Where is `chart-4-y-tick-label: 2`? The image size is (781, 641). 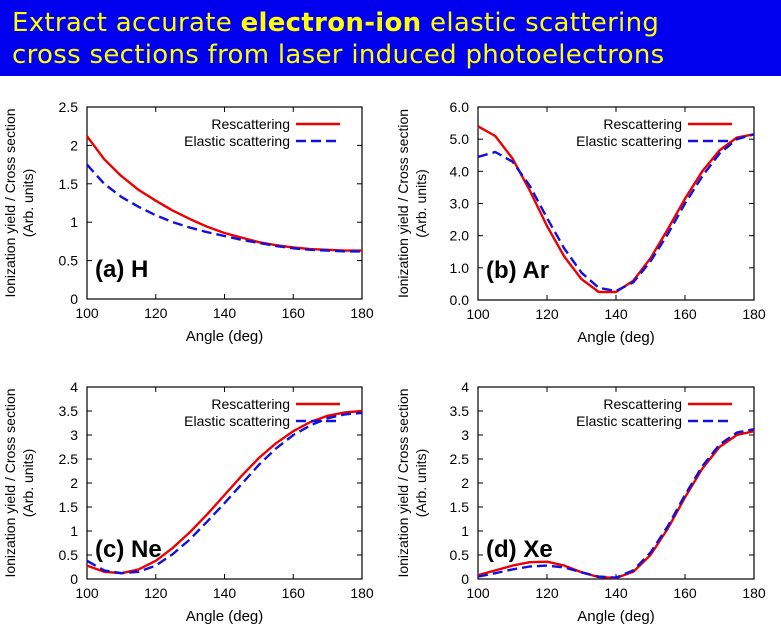
chart-4-y-tick-label: 2 is located at coordinates (465, 483).